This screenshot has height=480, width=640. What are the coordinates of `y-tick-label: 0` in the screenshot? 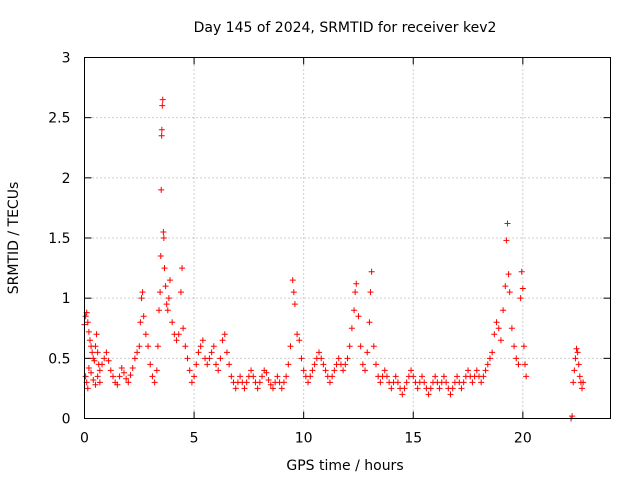 It's located at (66, 420).